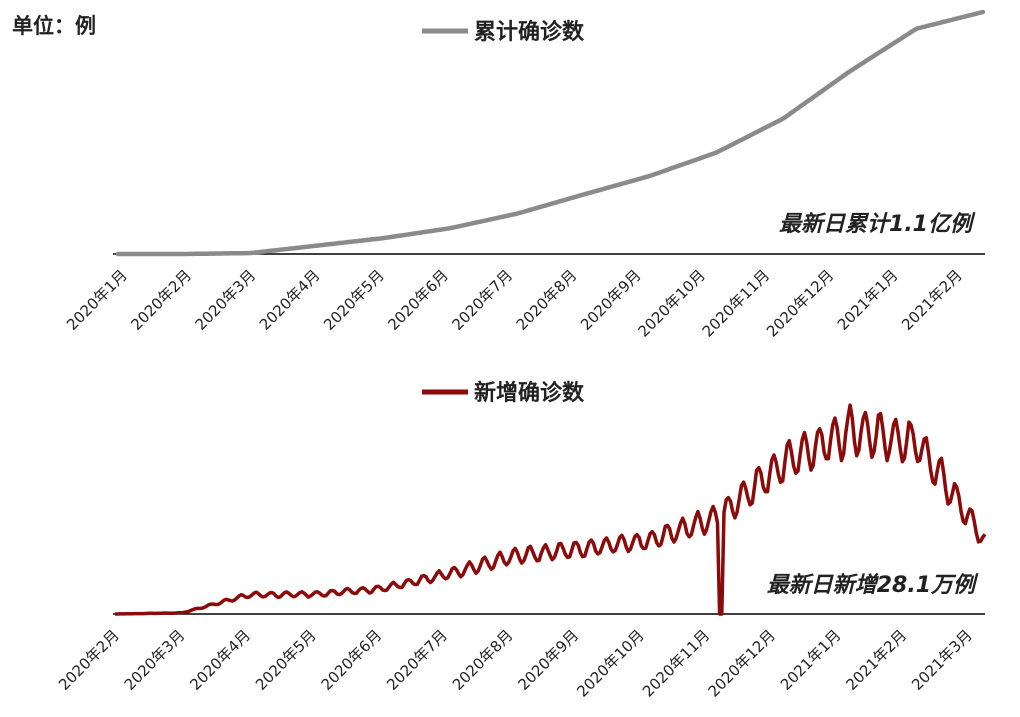 This screenshot has height=717, width=1020. I want to click on bottom-legend-label: 新增确诊数, so click(529, 393).